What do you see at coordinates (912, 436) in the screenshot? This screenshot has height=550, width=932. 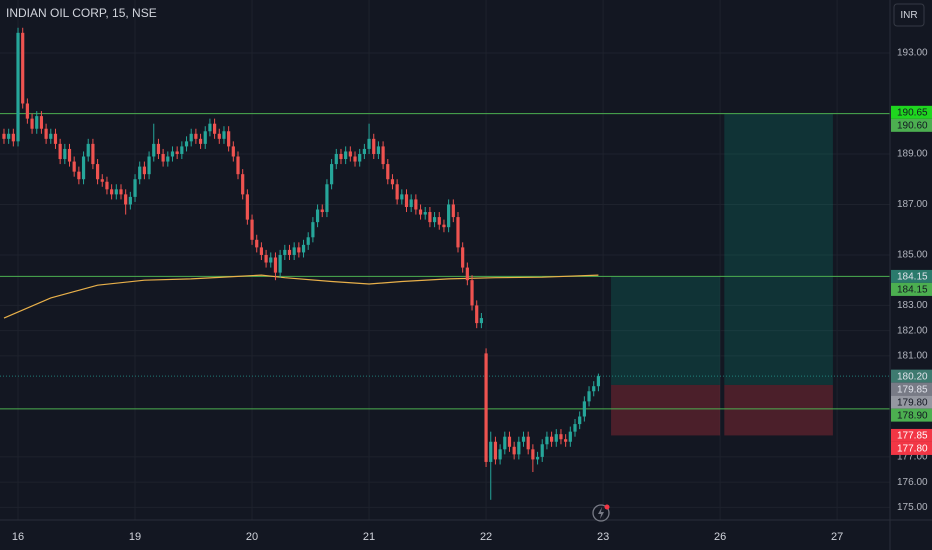 I see `price-label: 177.85` at bounding box center [912, 436].